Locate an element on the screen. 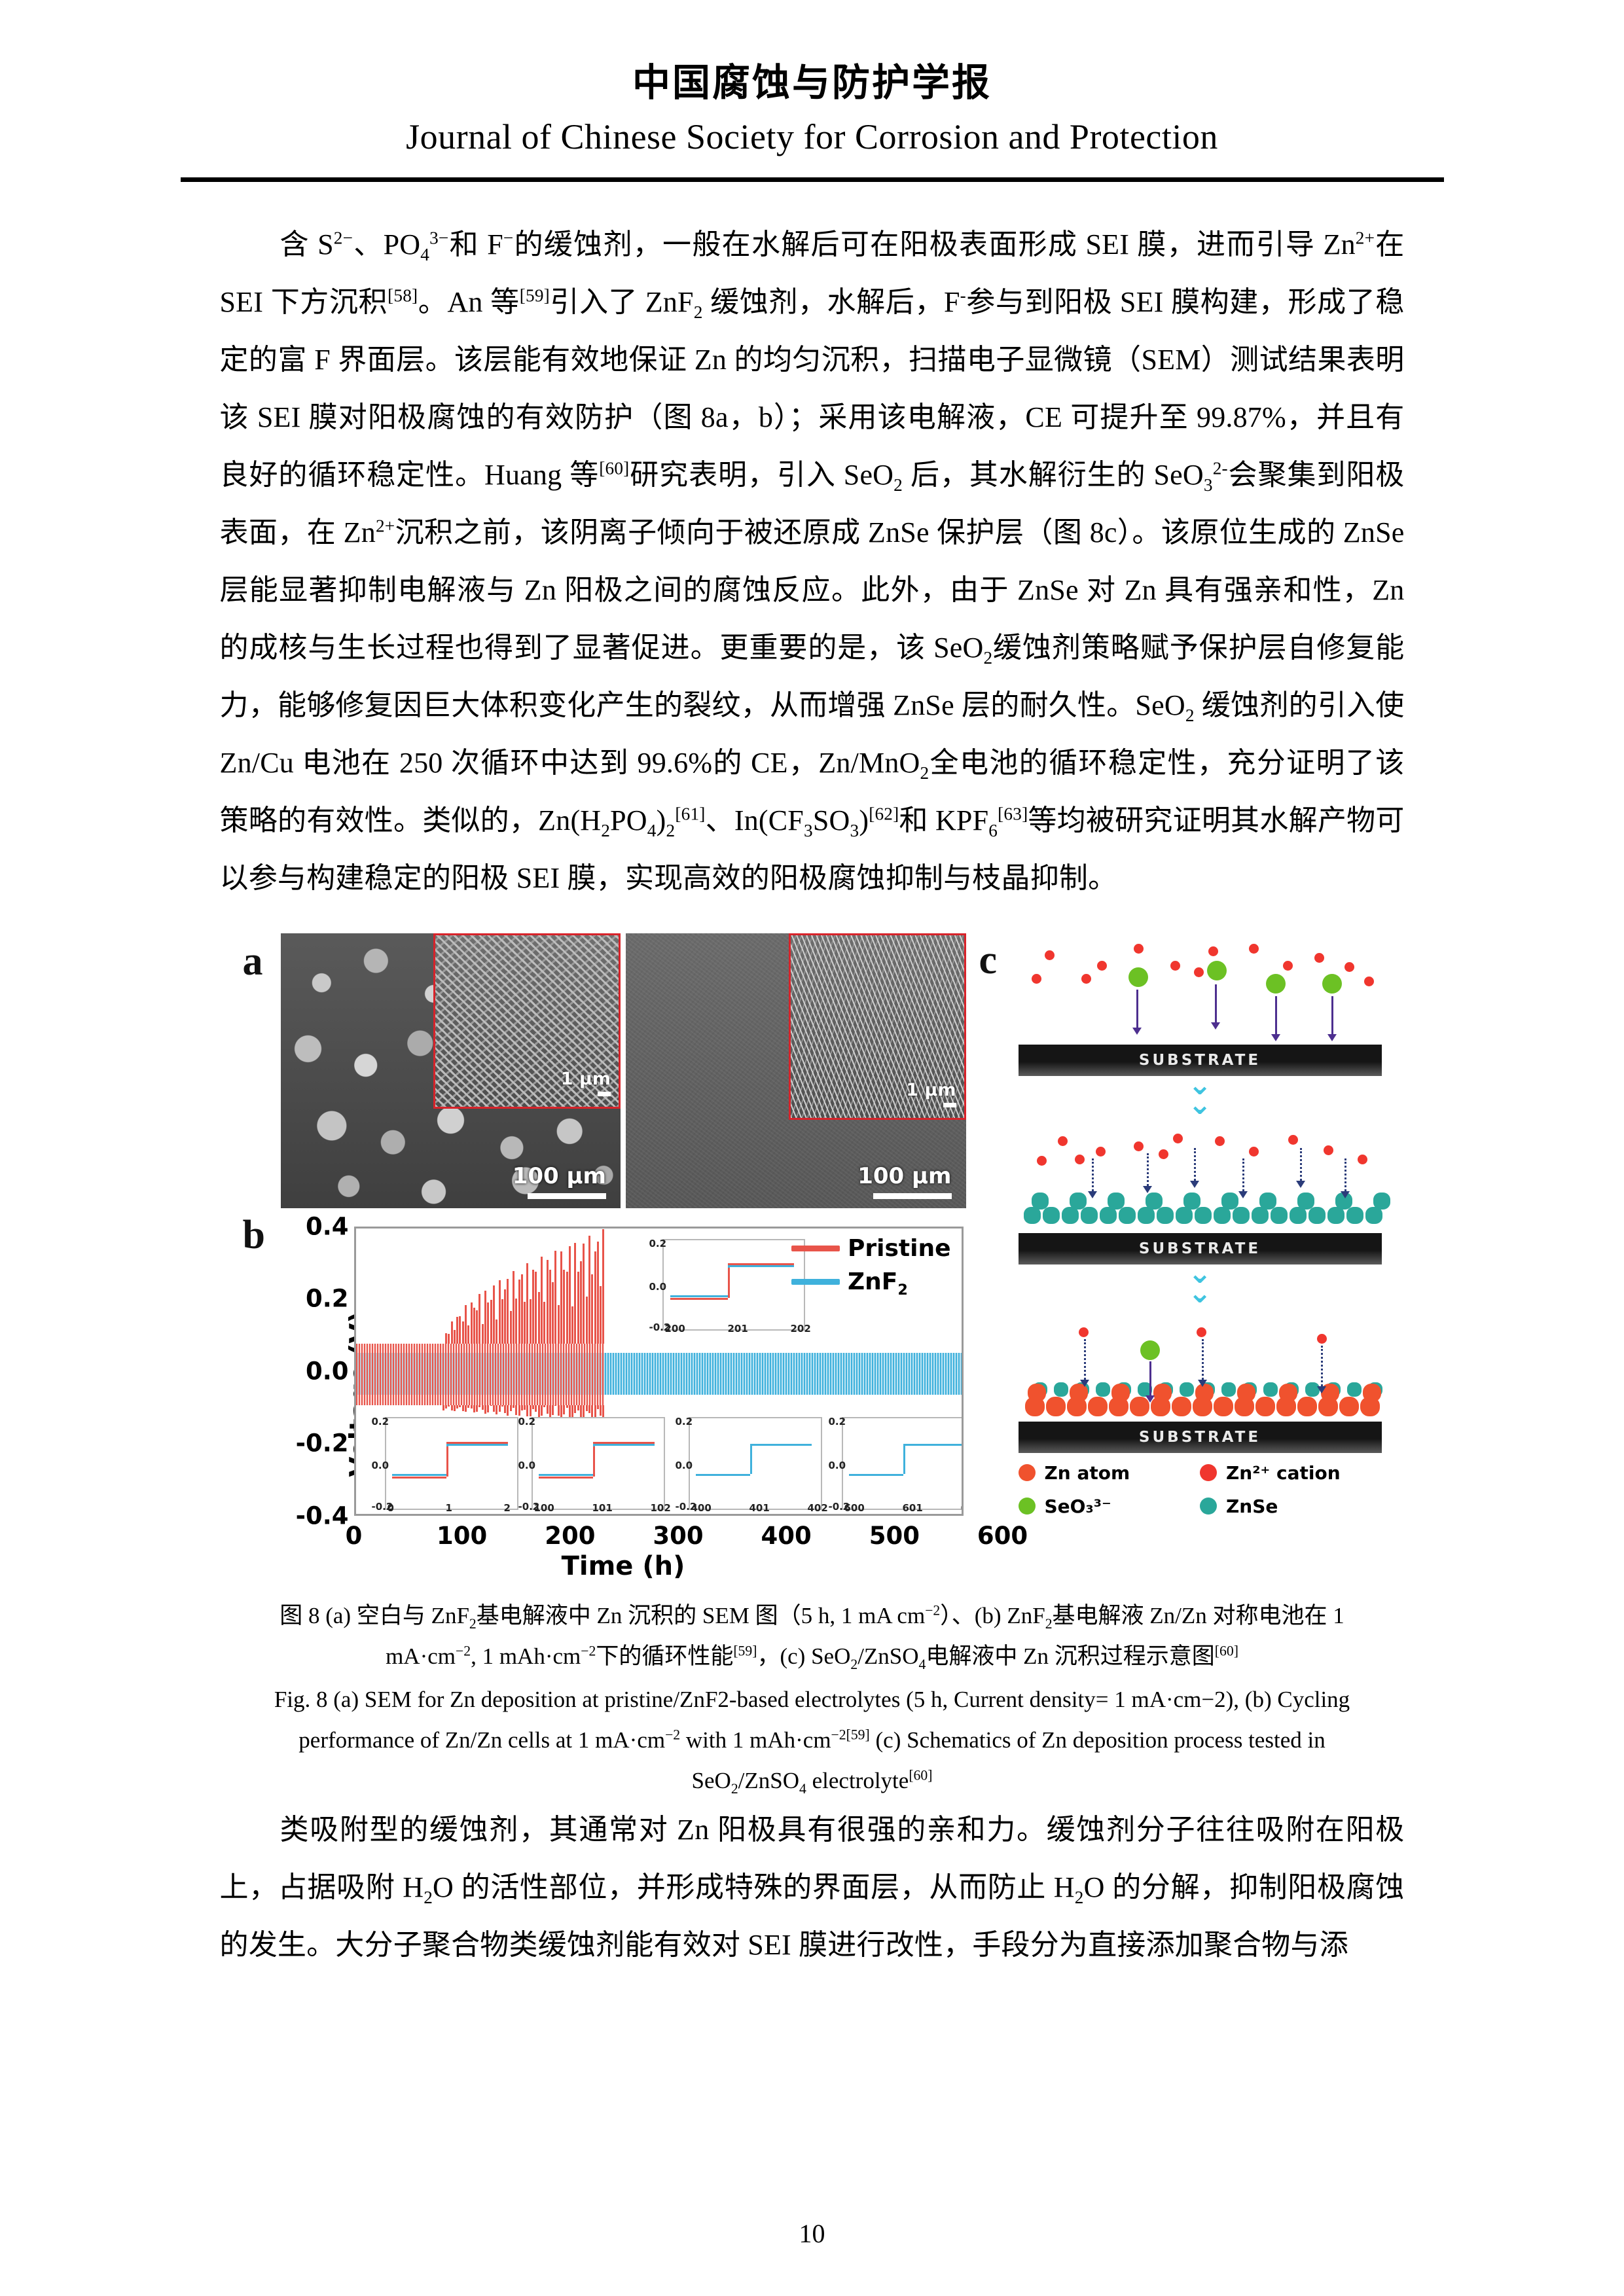 This screenshot has width=1624, height=2296. seo3-dot is located at coordinates (1275, 983).